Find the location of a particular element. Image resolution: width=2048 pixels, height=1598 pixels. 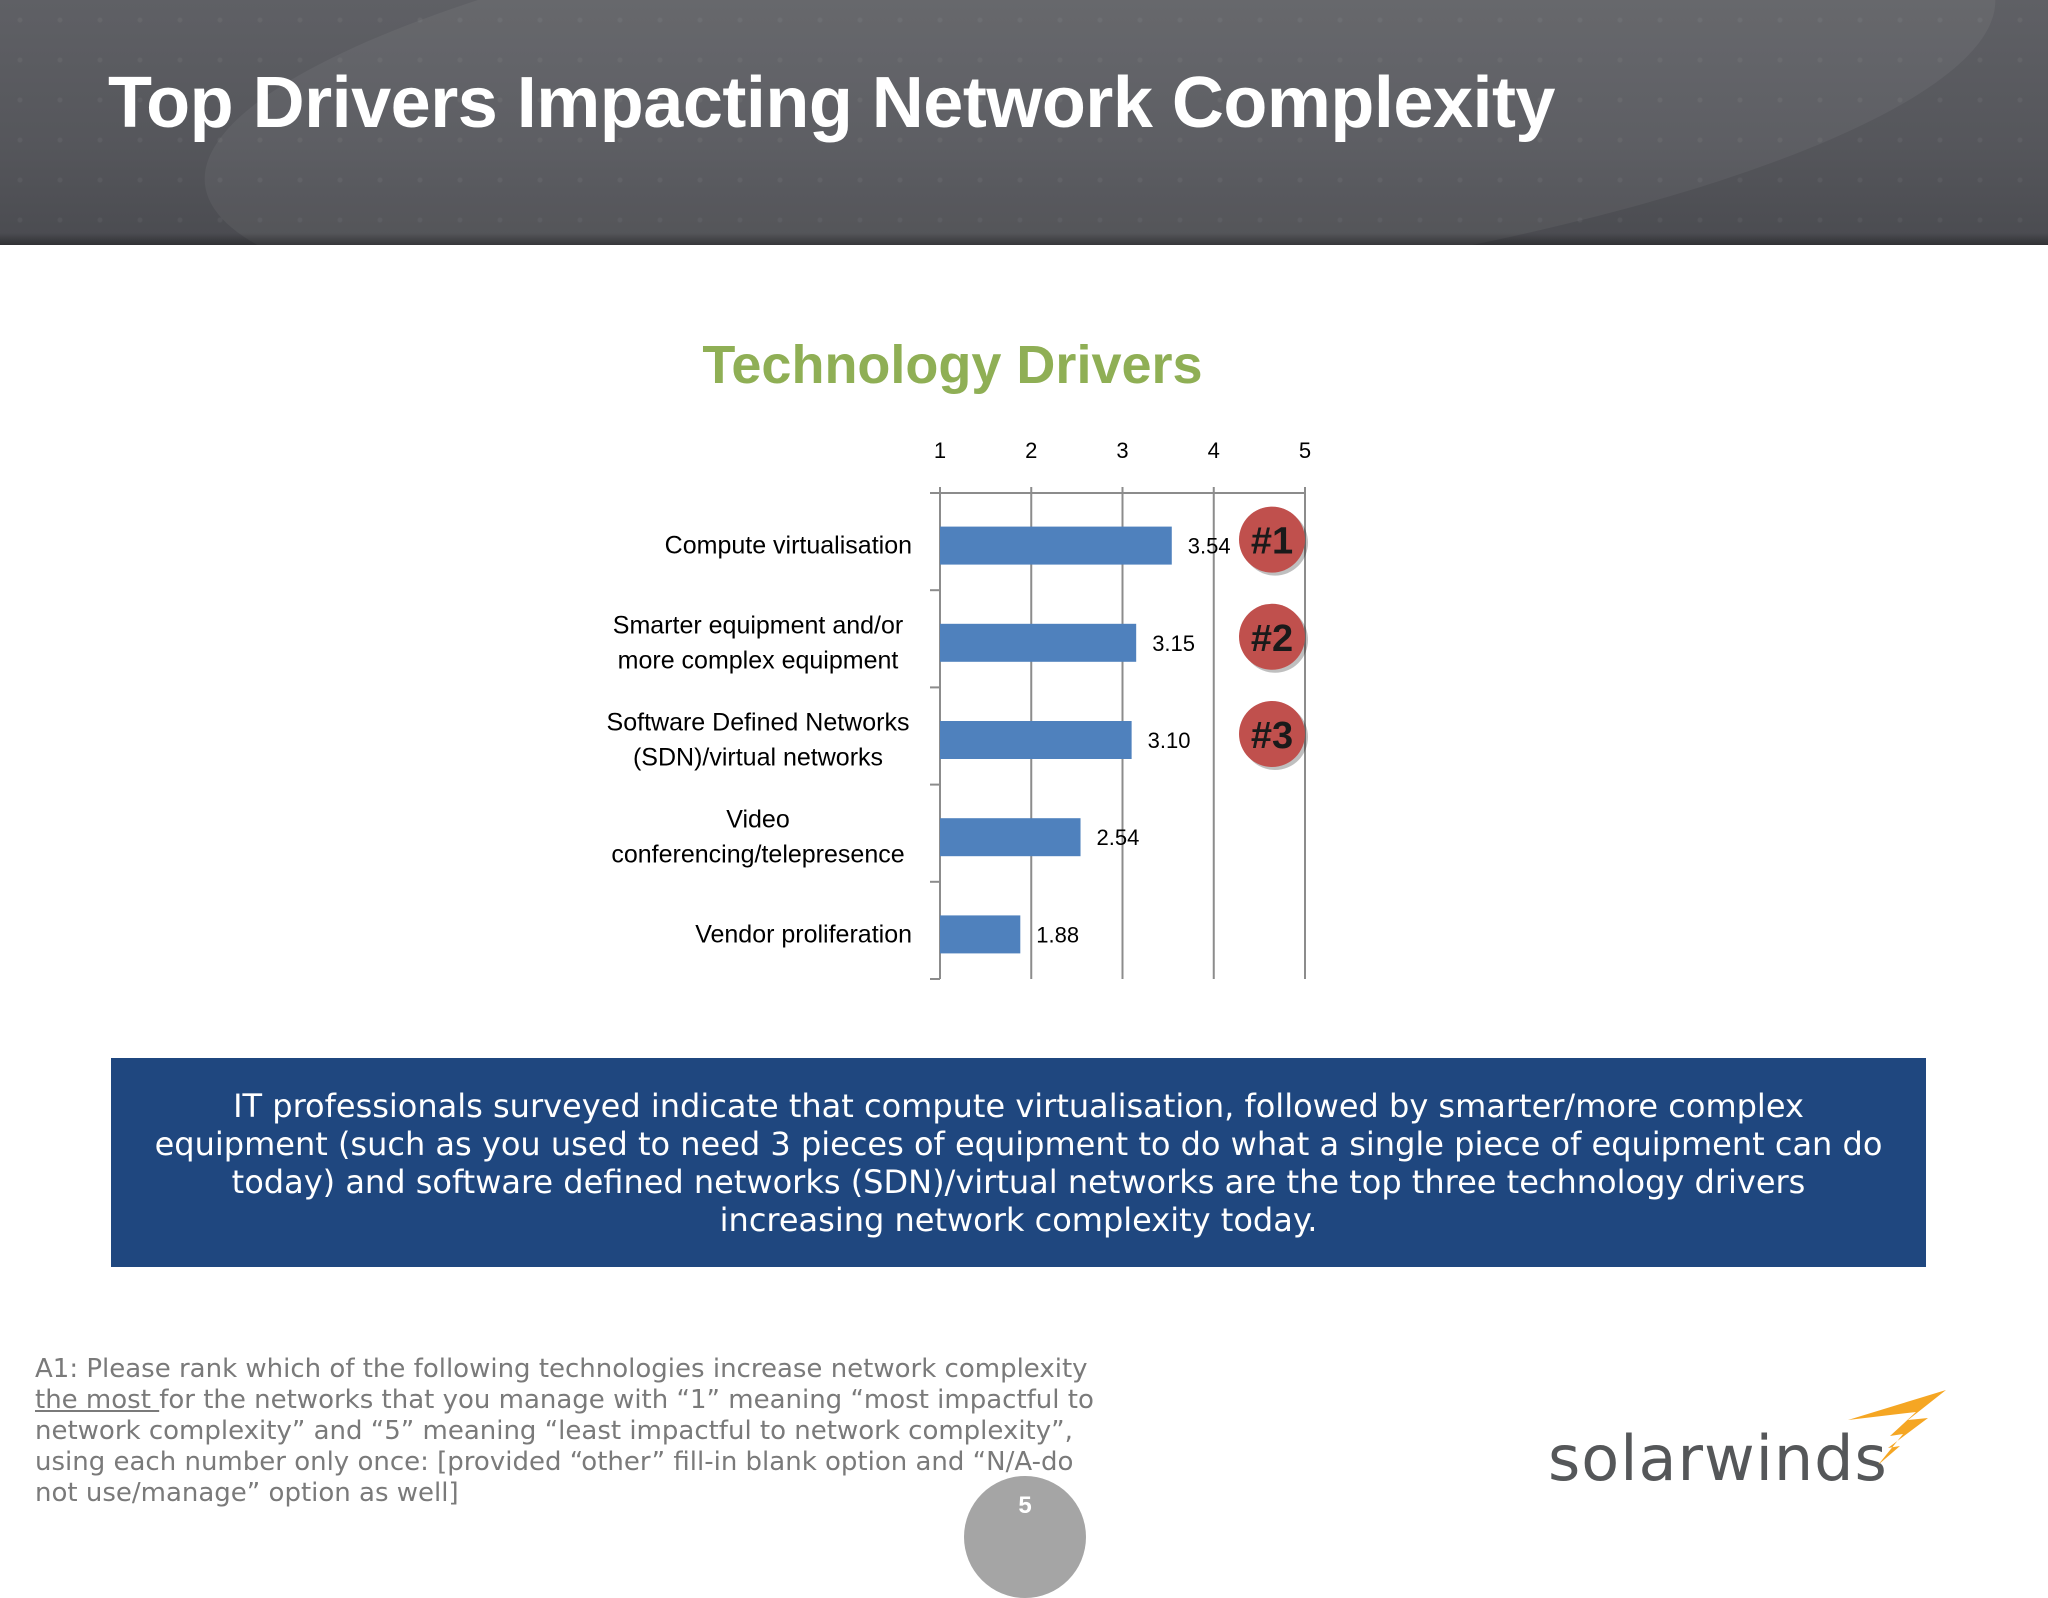

category-label-3-line-2: (SDN)/virtual networks is located at coordinates (758, 758).